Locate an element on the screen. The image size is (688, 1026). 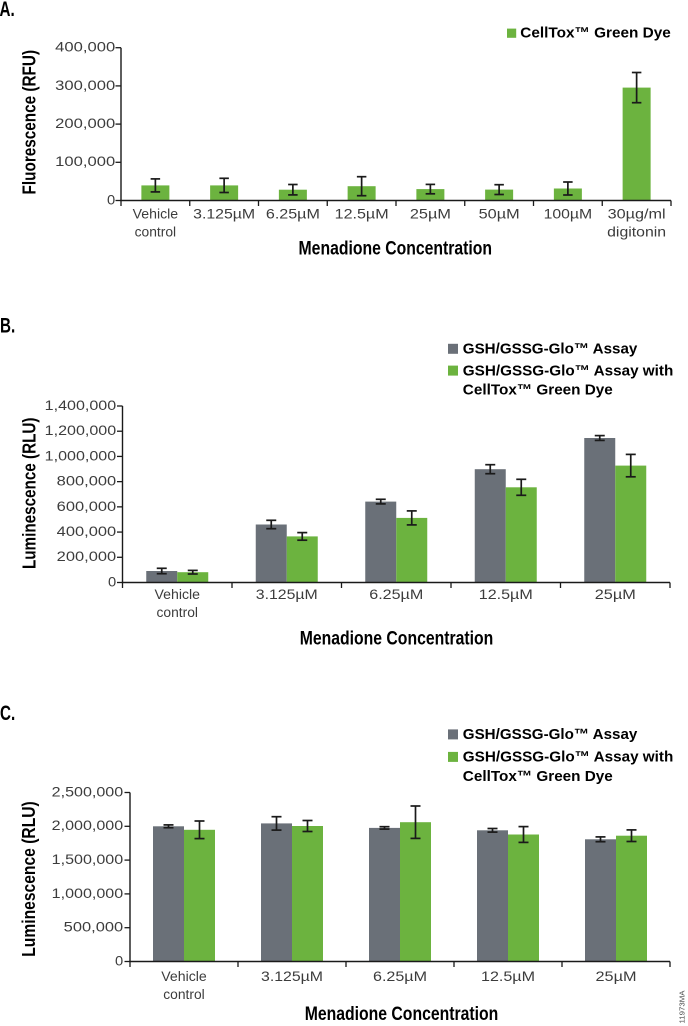
svg-text: C. is located at coordinates (7, 713).